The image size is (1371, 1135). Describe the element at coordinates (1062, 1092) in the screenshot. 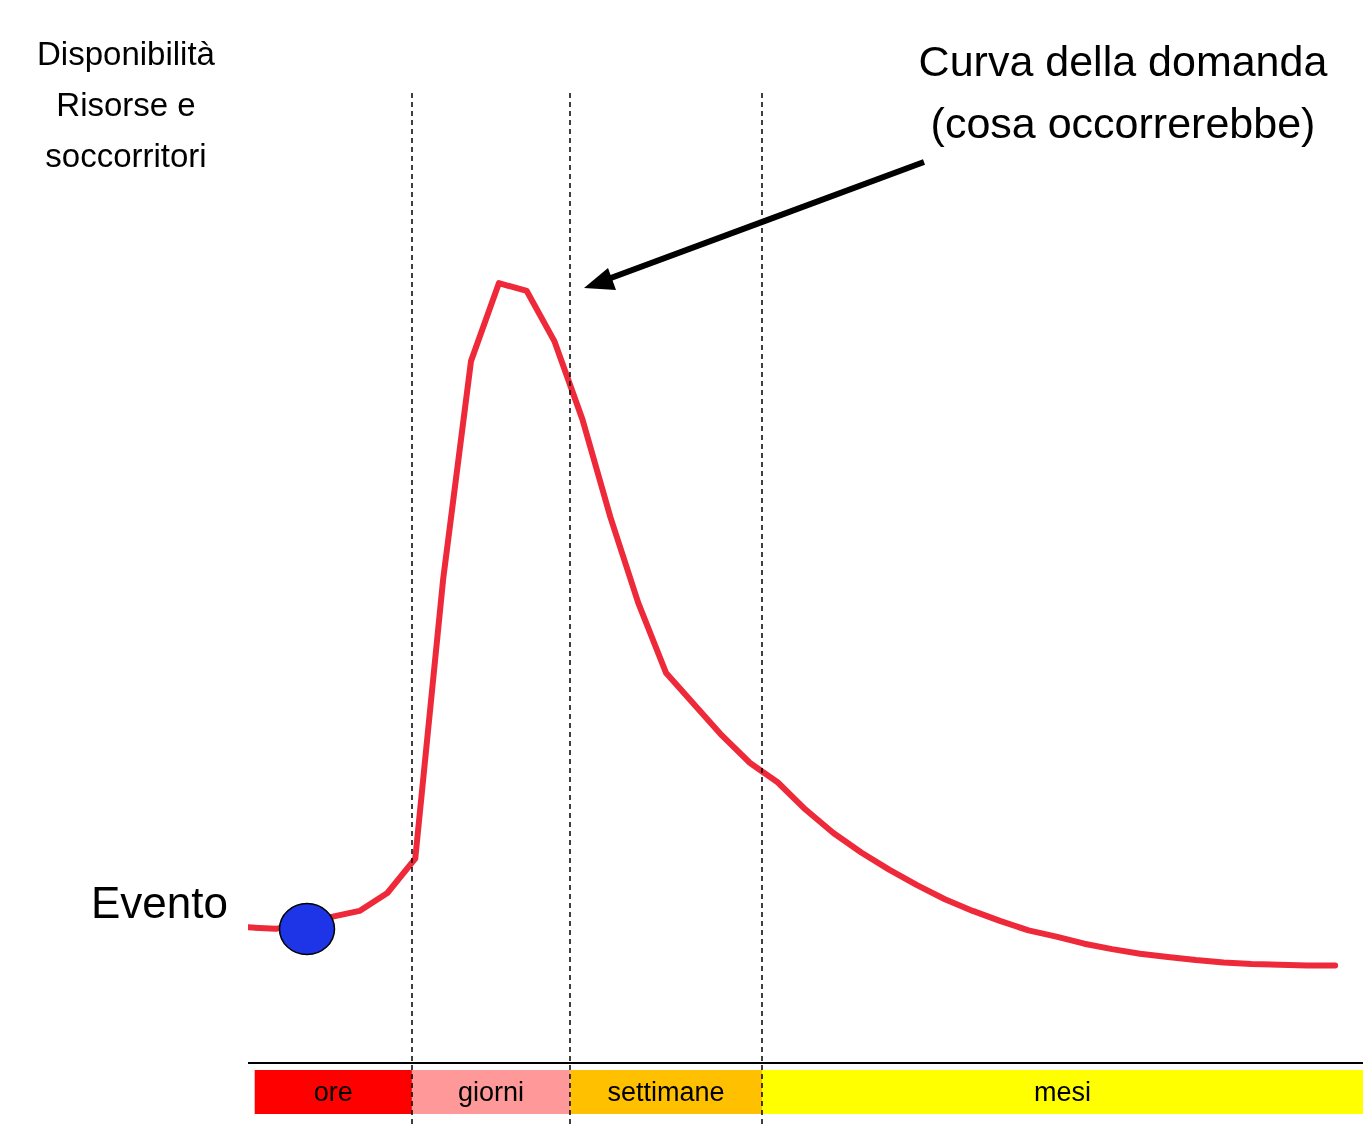

I see `text: mesi` at that location.